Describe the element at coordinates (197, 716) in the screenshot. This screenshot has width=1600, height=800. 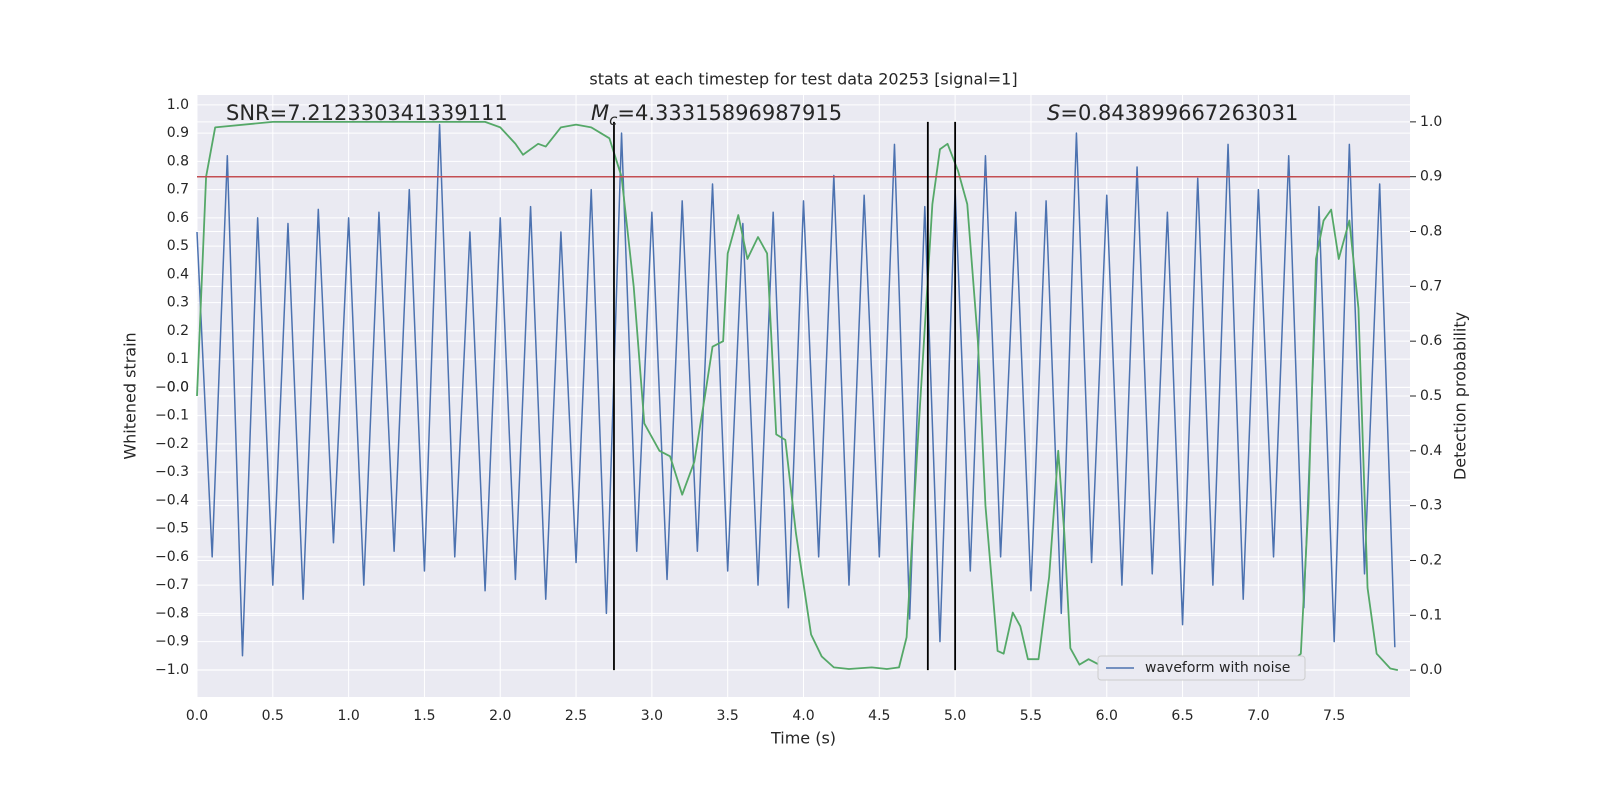
I see `x-tick-label: 0.0` at that location.